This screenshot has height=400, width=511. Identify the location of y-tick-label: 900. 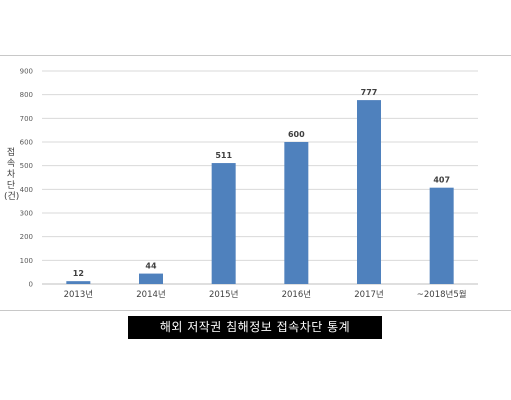
(26, 72).